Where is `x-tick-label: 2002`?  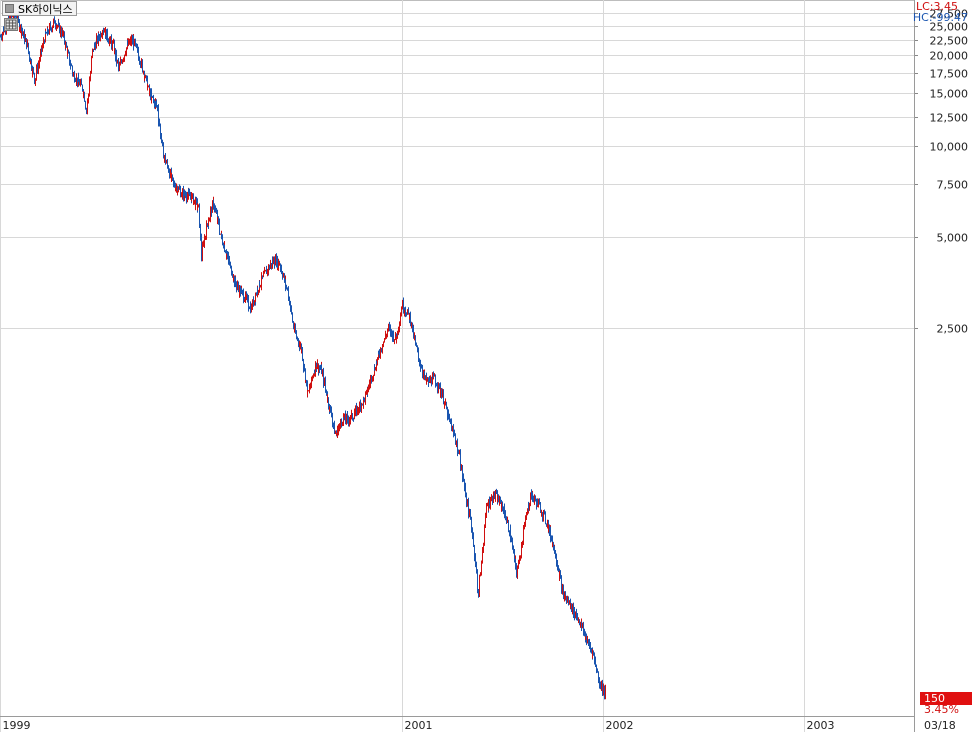
x-tick-label: 2002 is located at coordinates (620, 725).